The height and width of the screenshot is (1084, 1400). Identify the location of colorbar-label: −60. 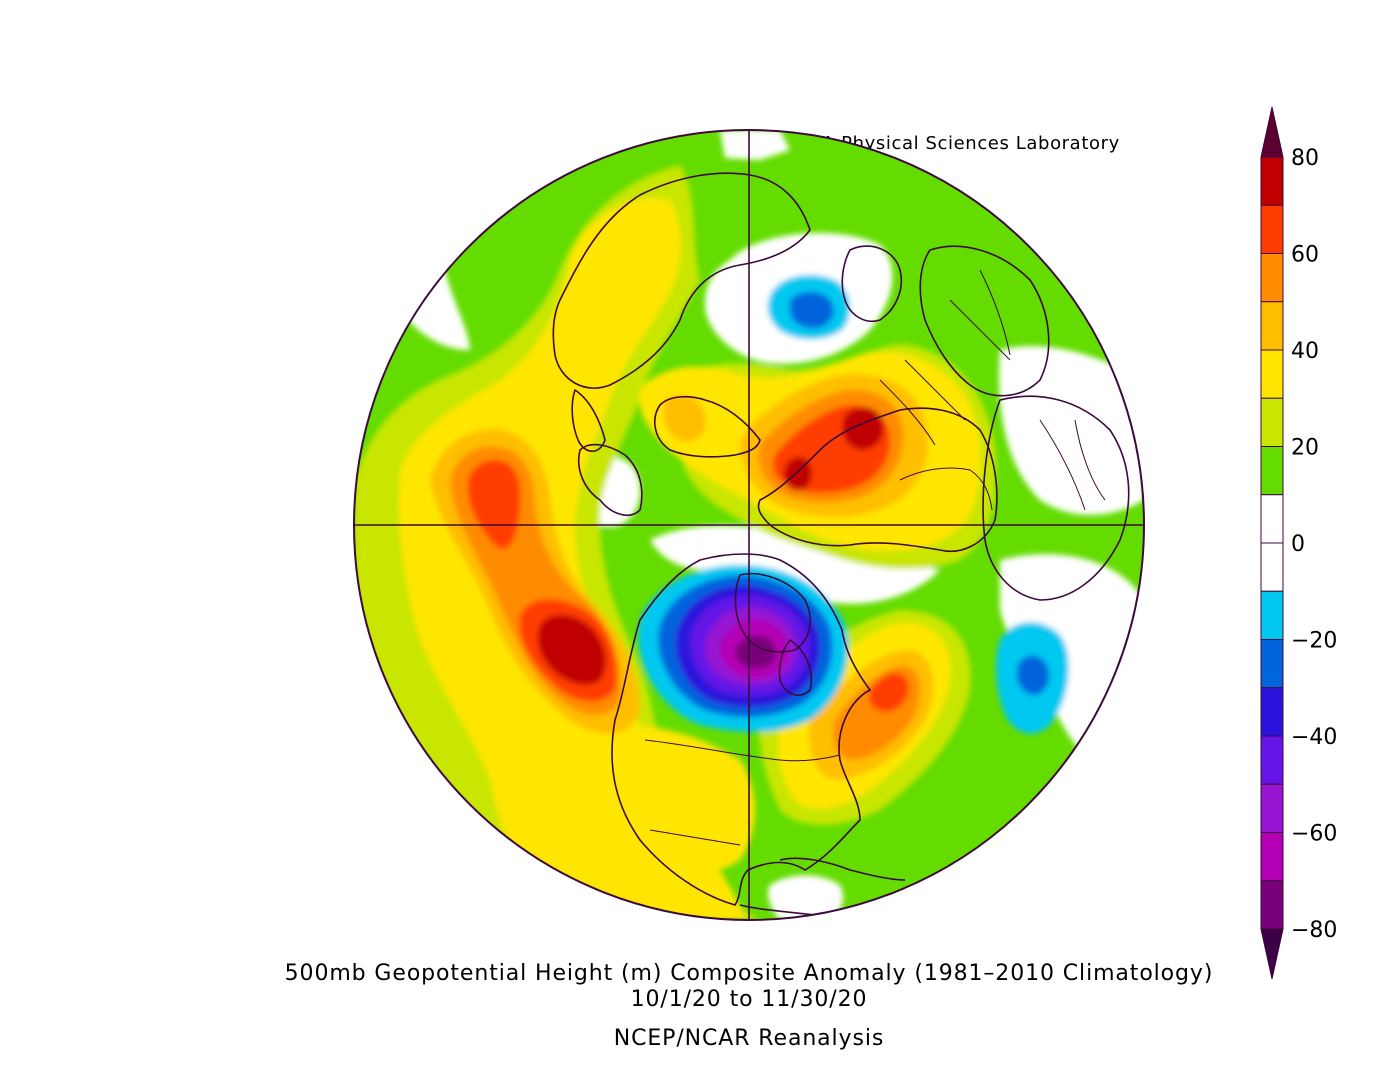
(1314, 834).